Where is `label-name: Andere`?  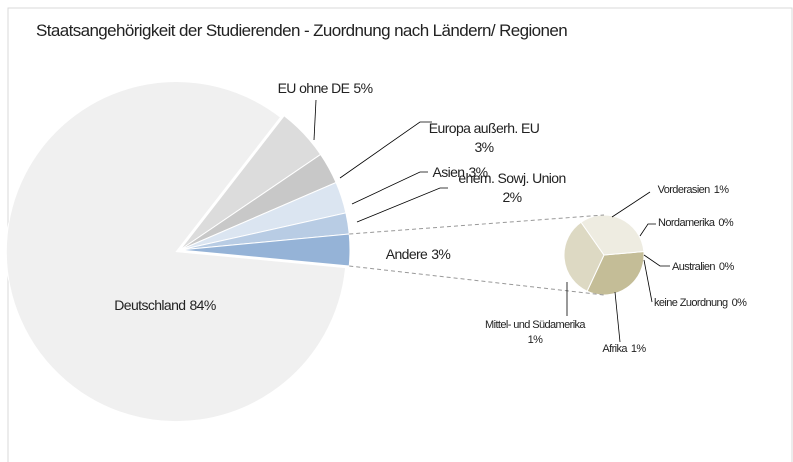 label-name: Andere is located at coordinates (407, 254).